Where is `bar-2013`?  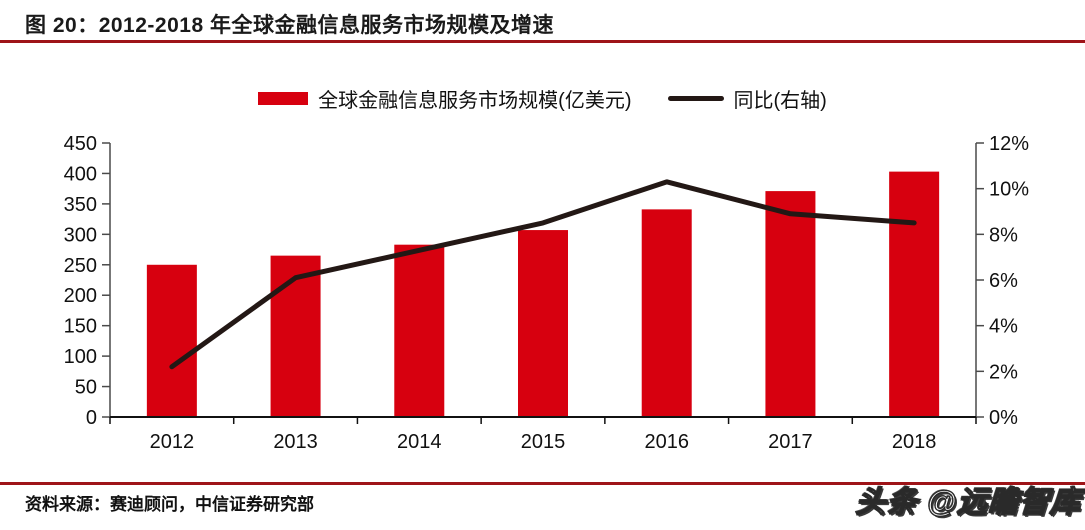 bar-2013 is located at coordinates (295, 336).